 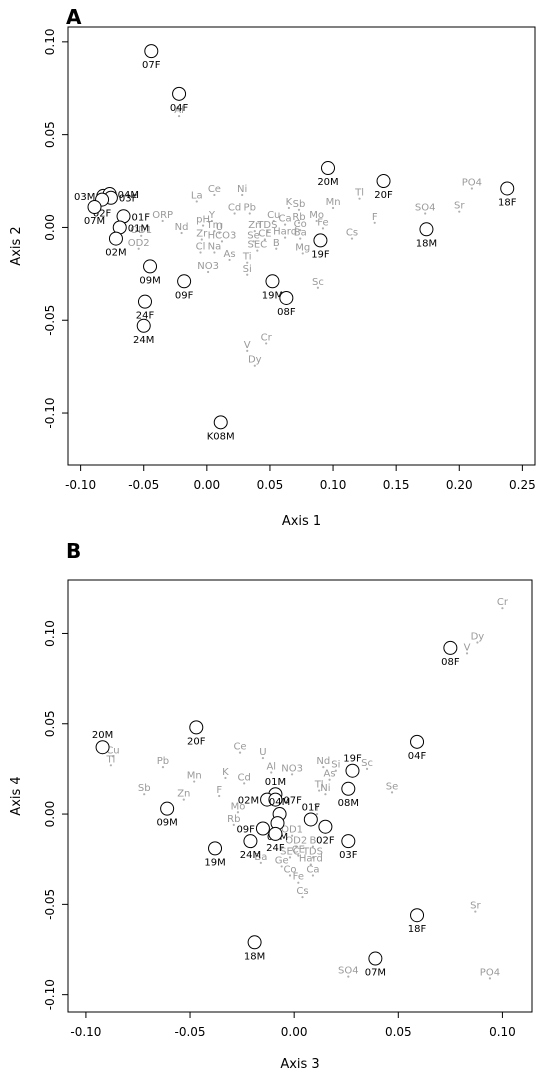 What do you see at coordinates (522, 485) in the screenshot?
I see `x-tick-label: 0.25` at bounding box center [522, 485].